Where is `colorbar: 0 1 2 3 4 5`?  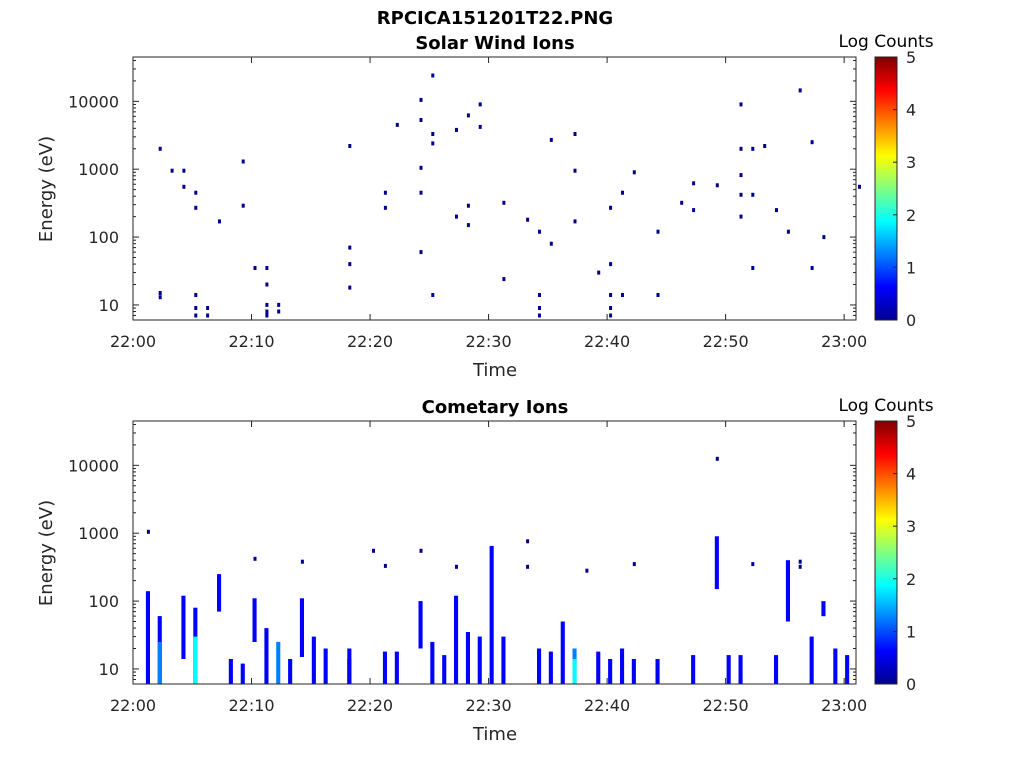 colorbar: 0 1 2 3 4 5 is located at coordinates (895, 189).